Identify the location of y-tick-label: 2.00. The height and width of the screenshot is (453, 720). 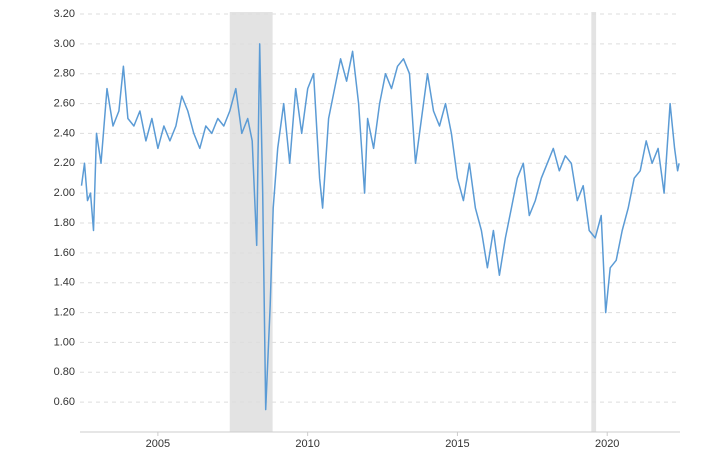
(64, 193).